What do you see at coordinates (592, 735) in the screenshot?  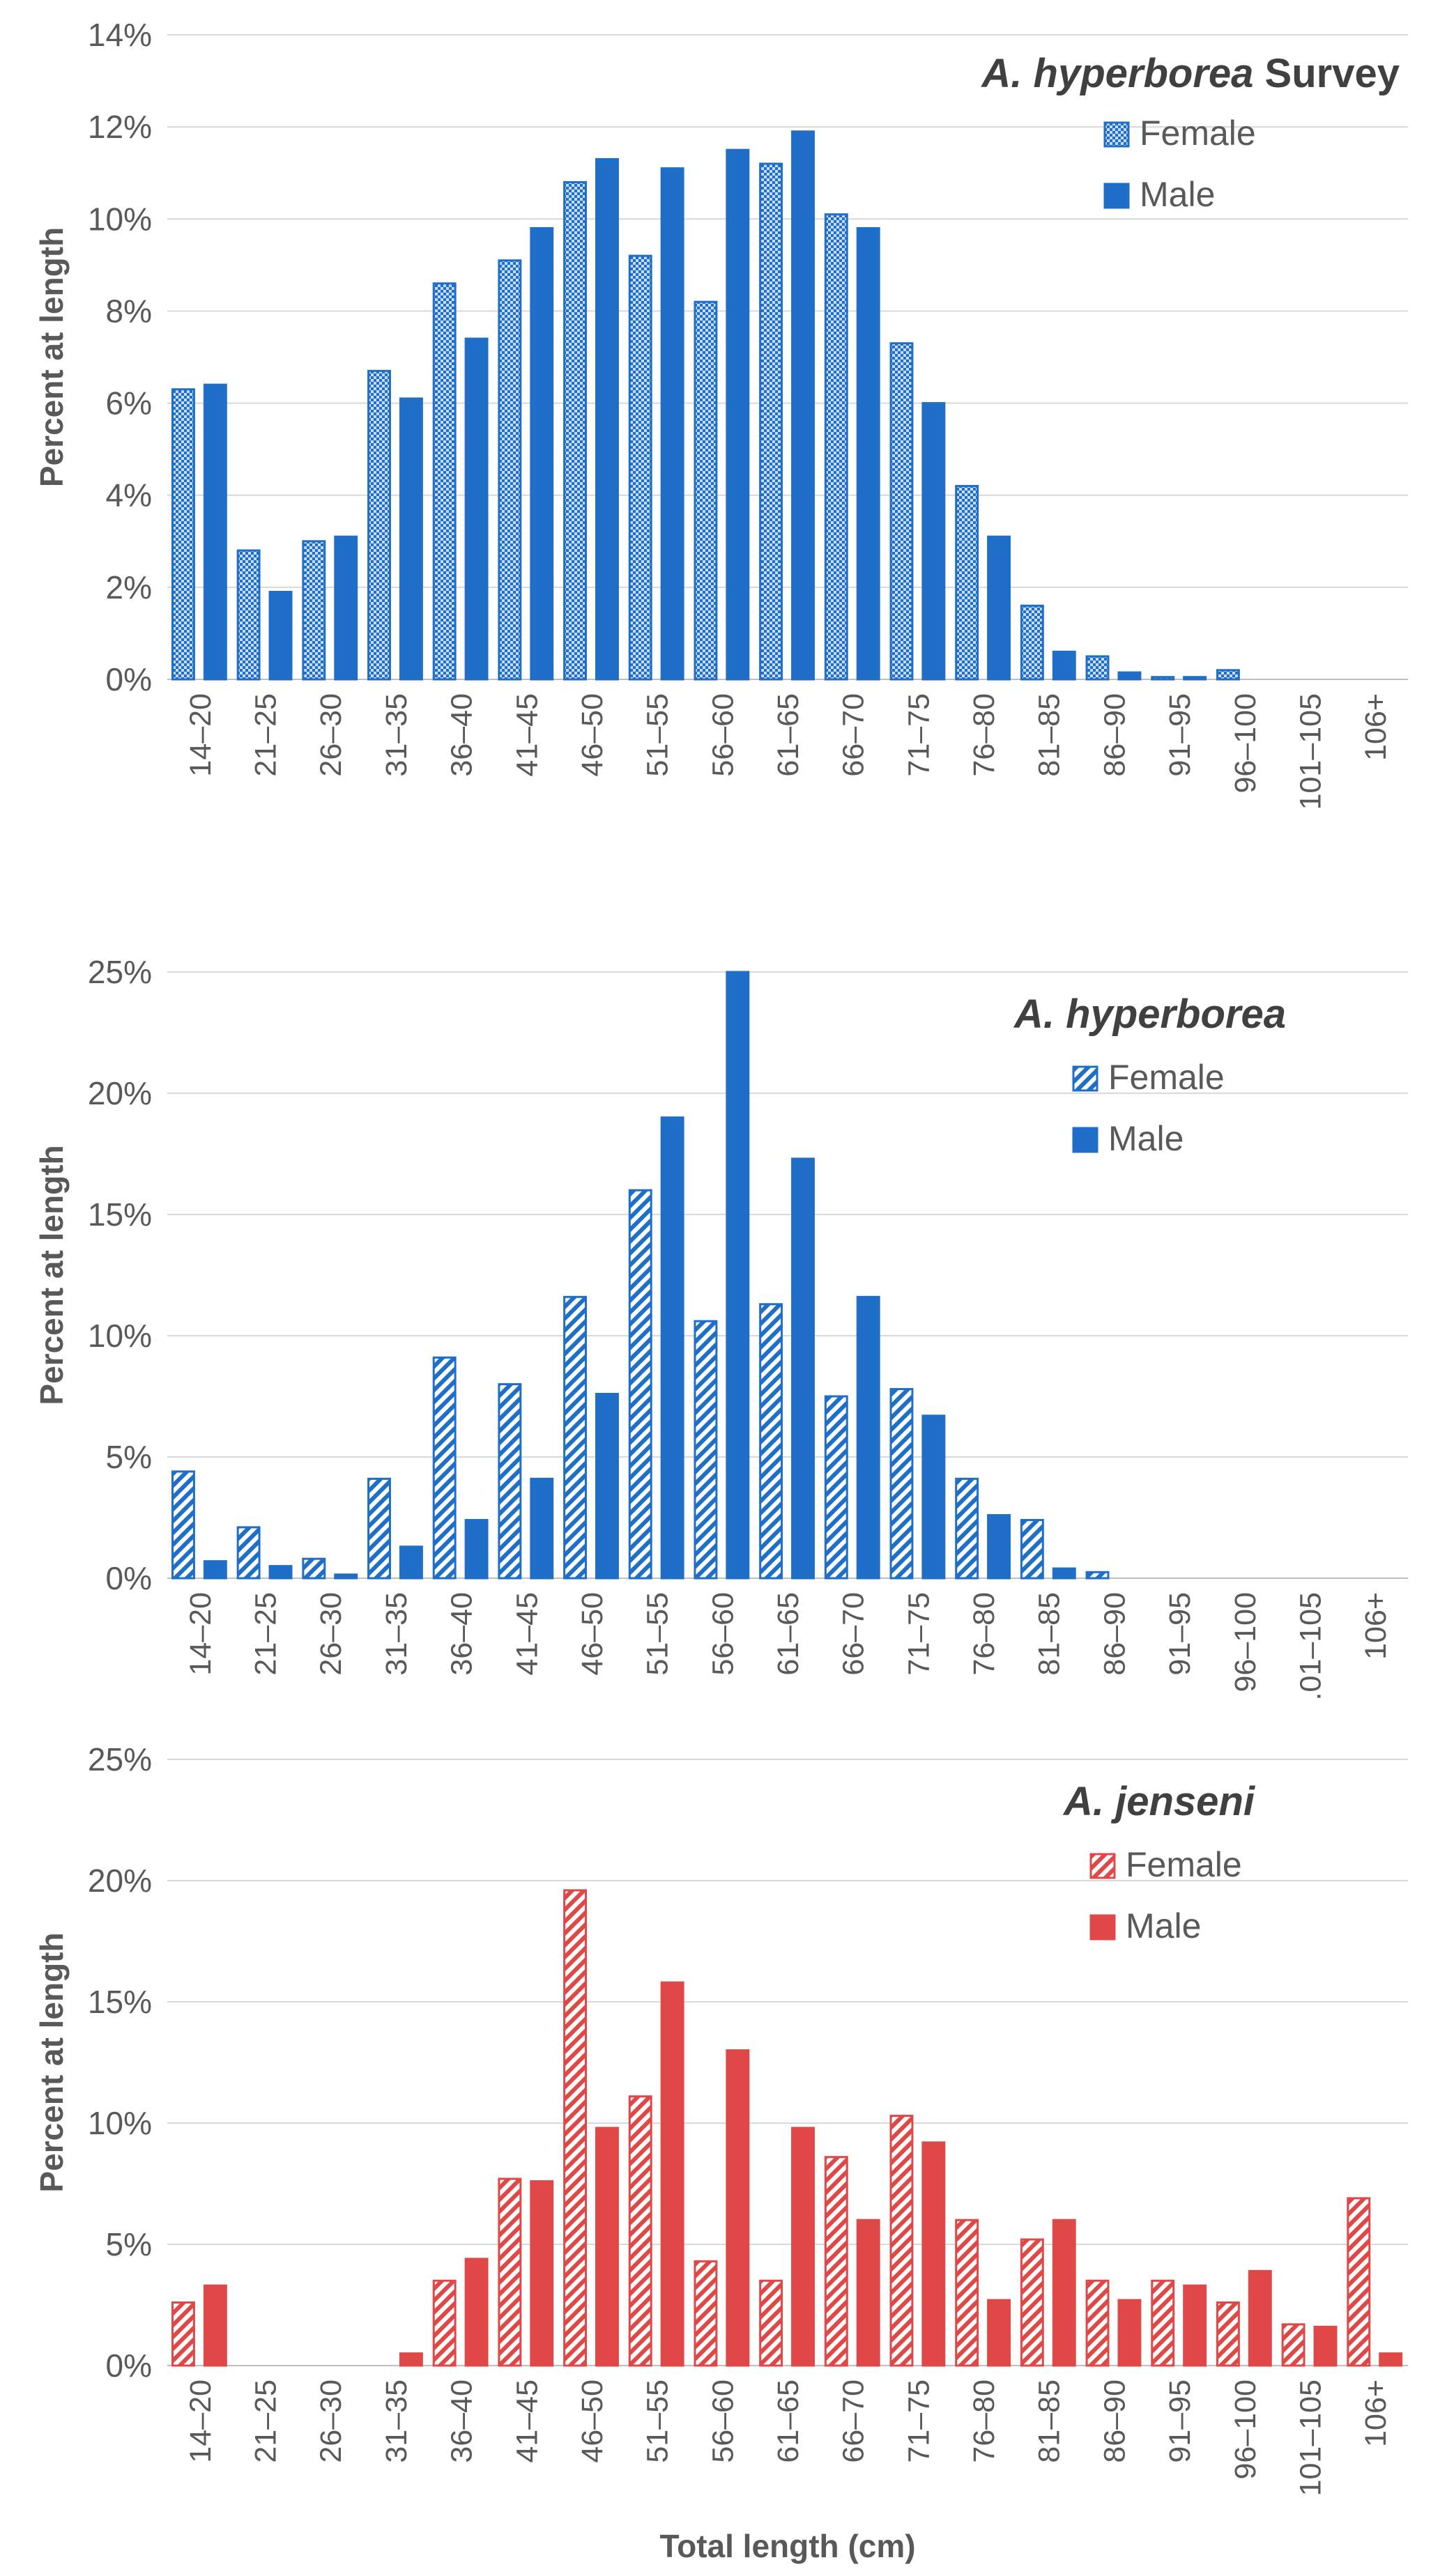 I see `x-tick-label: 46–50` at bounding box center [592, 735].